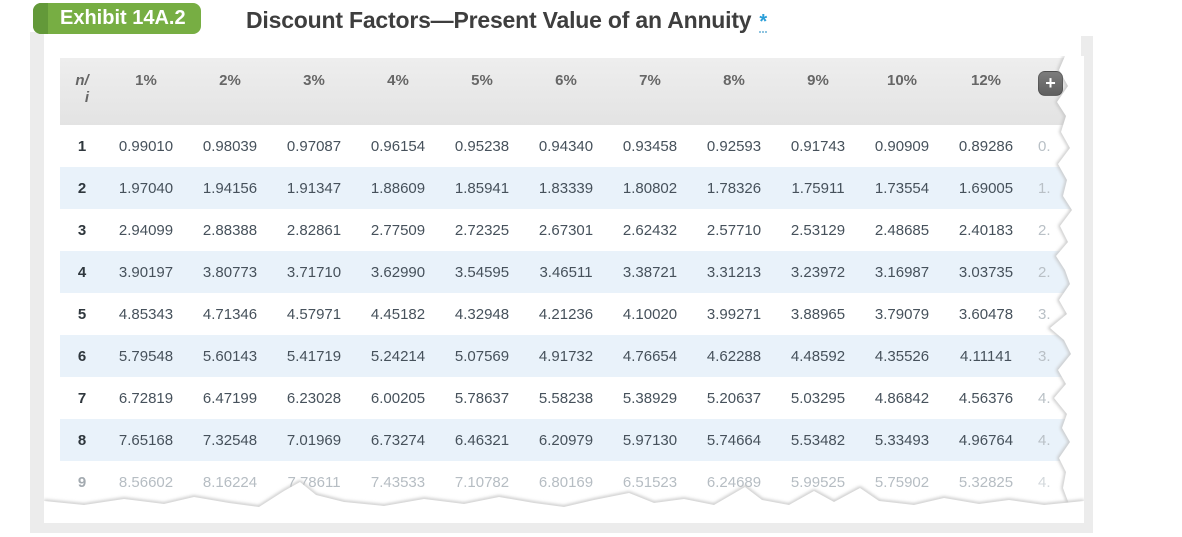 The image size is (1182, 537). Describe the element at coordinates (1044, 146) in the screenshot. I see `torn-partial-cell: 0.` at that location.